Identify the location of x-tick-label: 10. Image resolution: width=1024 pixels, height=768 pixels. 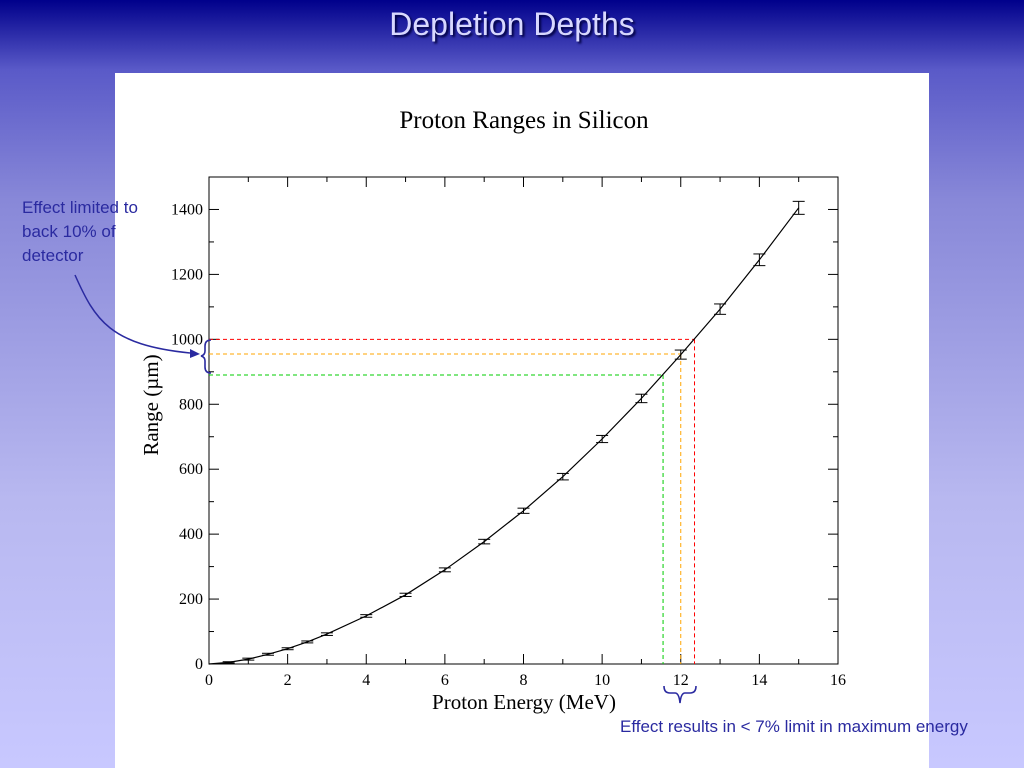
(602, 680).